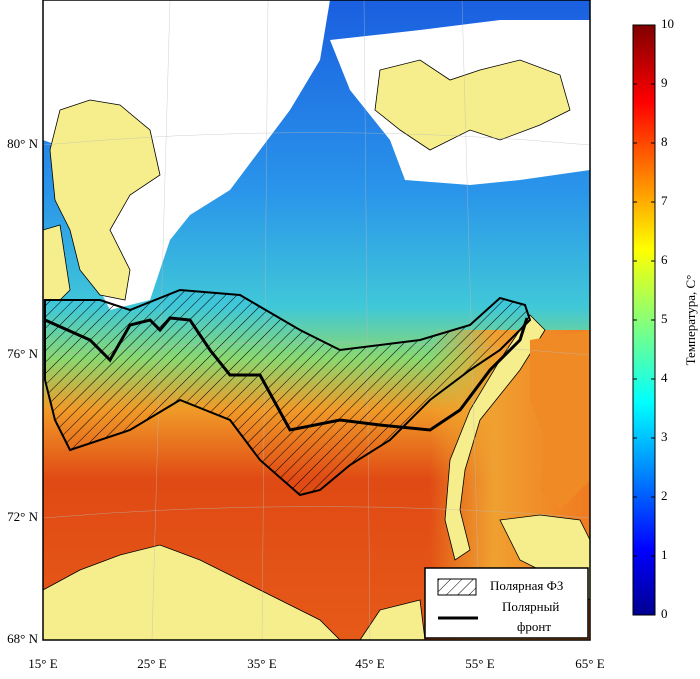  Describe the element at coordinates (664, 82) in the screenshot. I see `colorbar-tick-label: 9` at that location.